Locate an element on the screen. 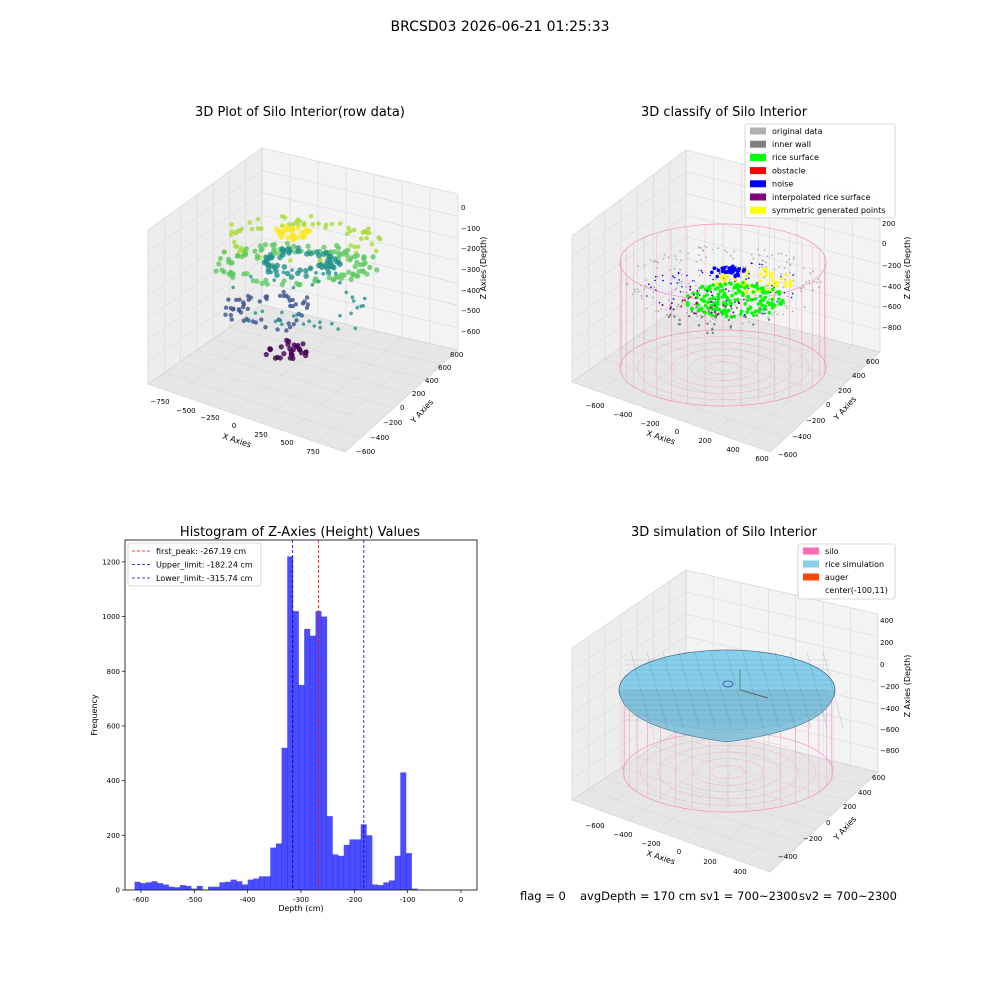 The height and width of the screenshot is (1000, 1000). p1-ytick: 0 is located at coordinates (402, 408).